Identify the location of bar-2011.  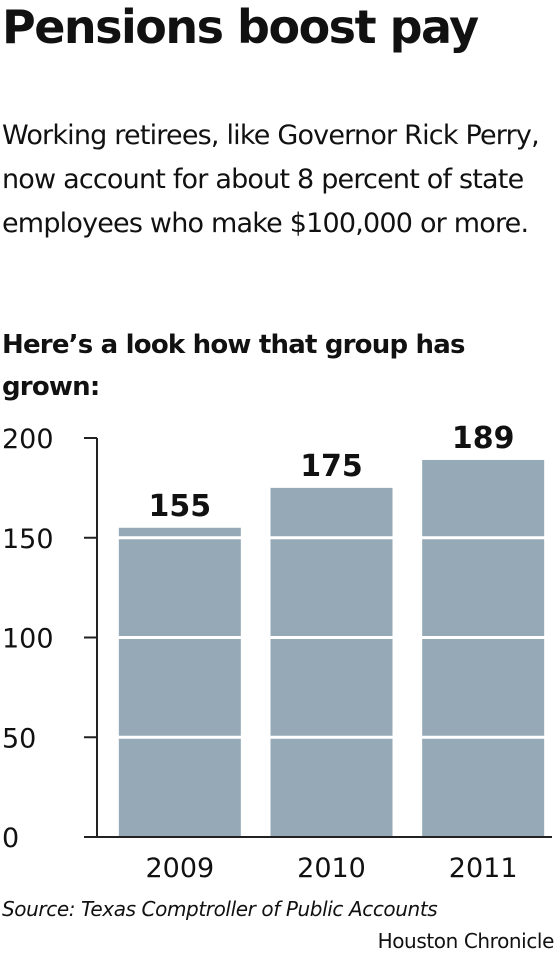
(483, 648).